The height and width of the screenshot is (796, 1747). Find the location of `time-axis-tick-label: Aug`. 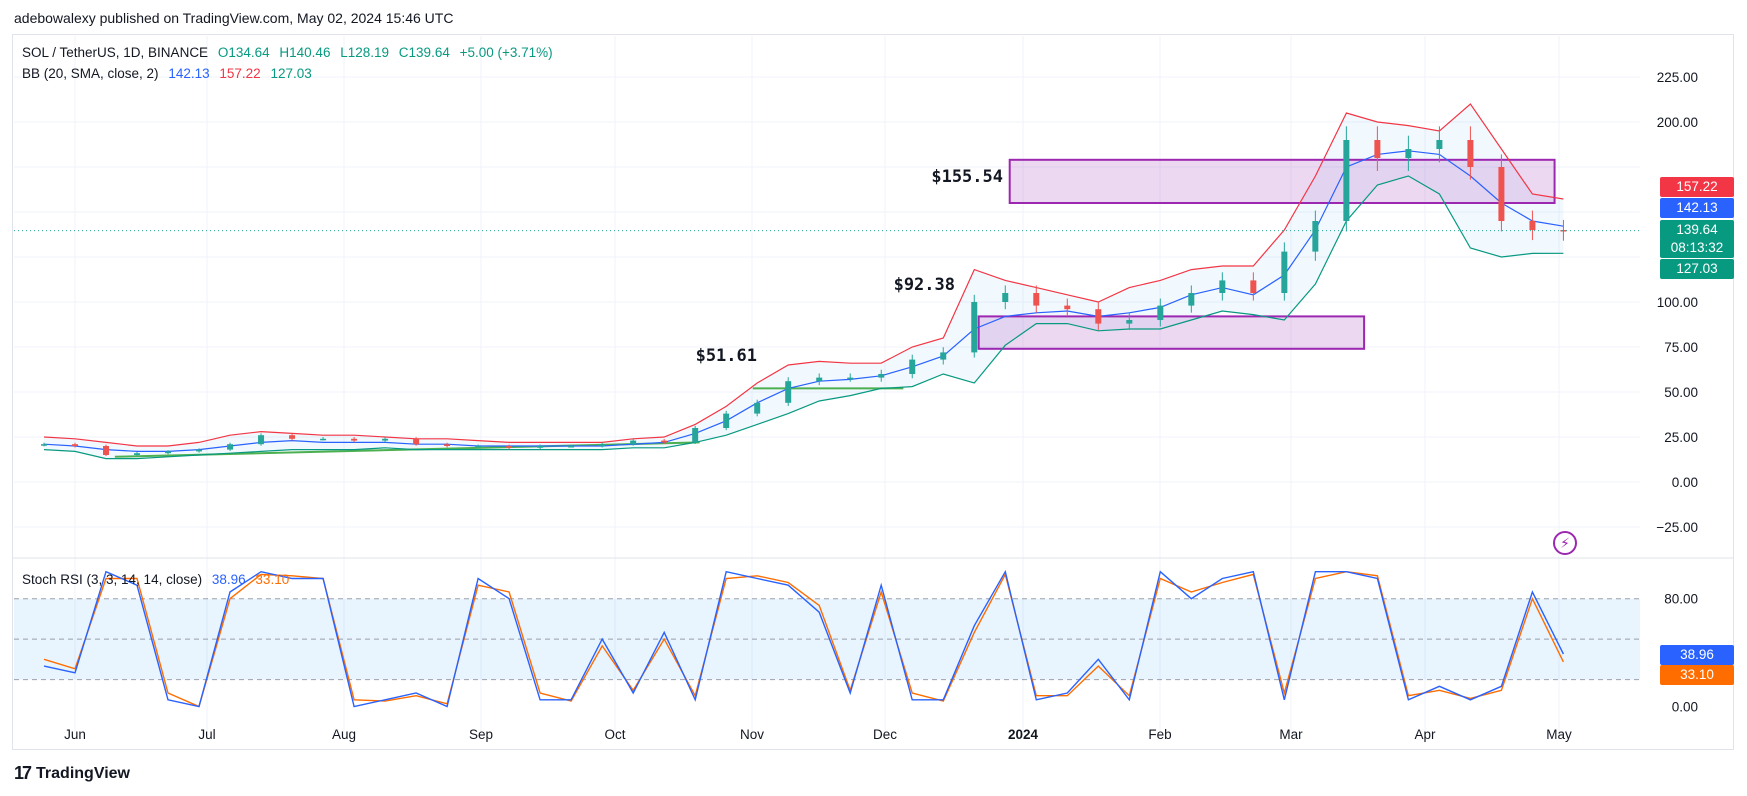

time-axis-tick-label: Aug is located at coordinates (344, 734).